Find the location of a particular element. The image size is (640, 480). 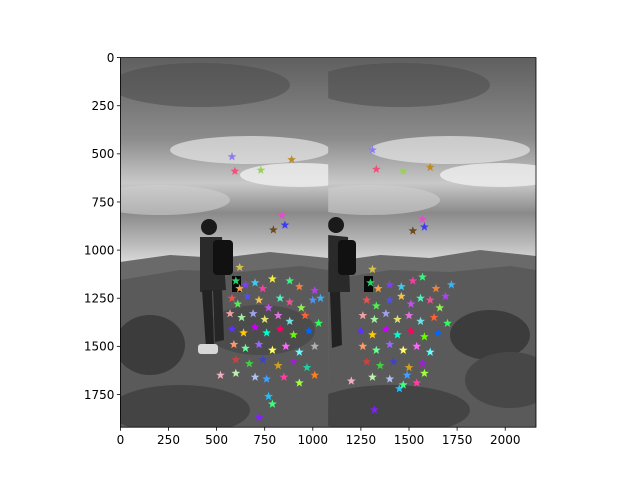

x-tick-label: 1250 is located at coordinates (361, 440).